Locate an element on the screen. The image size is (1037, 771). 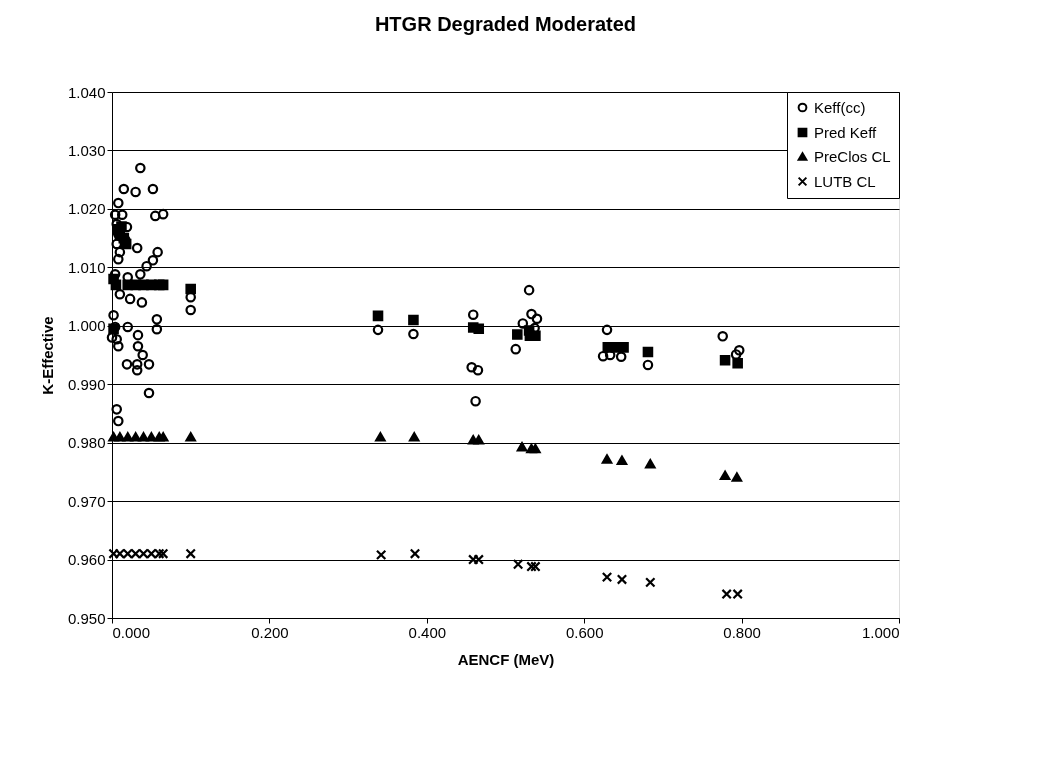
x-tick-label: 0.000 is located at coordinates (131, 632).